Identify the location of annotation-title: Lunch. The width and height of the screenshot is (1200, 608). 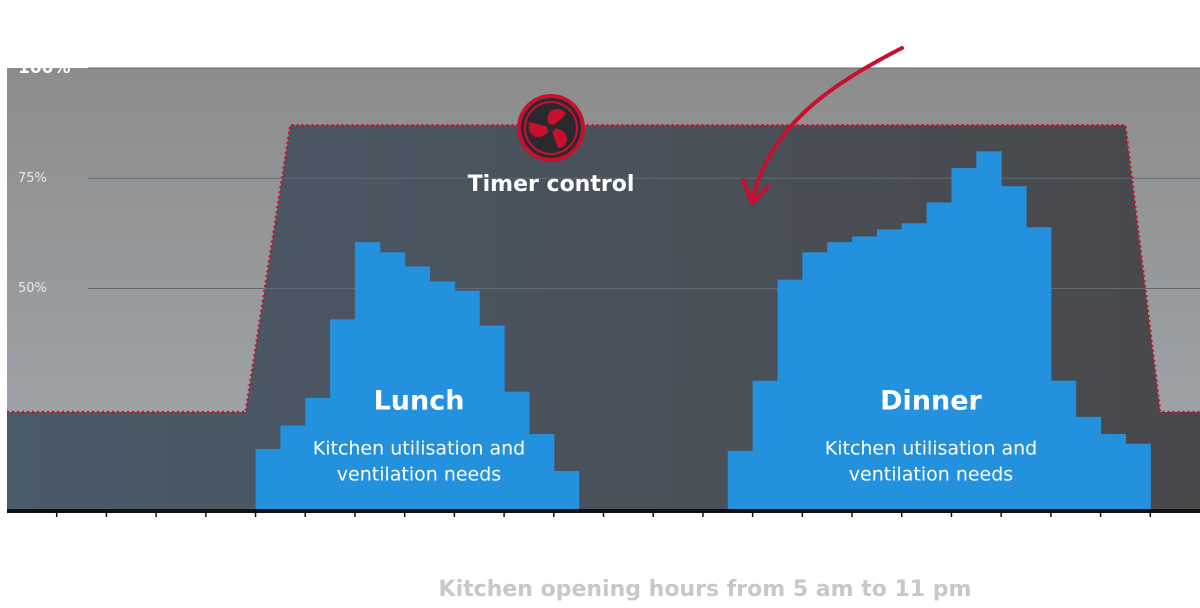
(419, 401).